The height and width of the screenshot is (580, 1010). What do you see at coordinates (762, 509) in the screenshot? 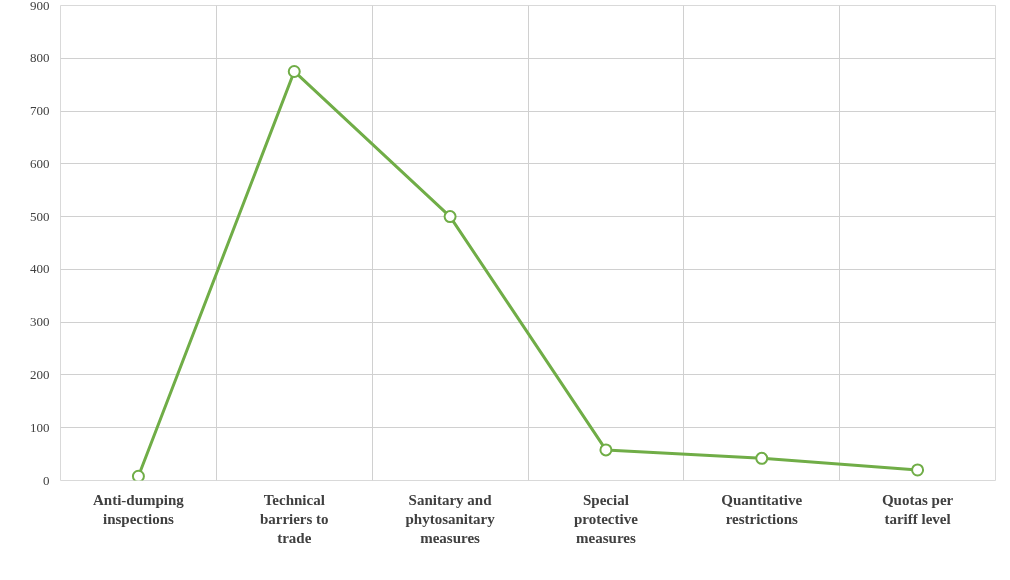
I see `x-tick-label: Quantitative restrictions` at bounding box center [762, 509].